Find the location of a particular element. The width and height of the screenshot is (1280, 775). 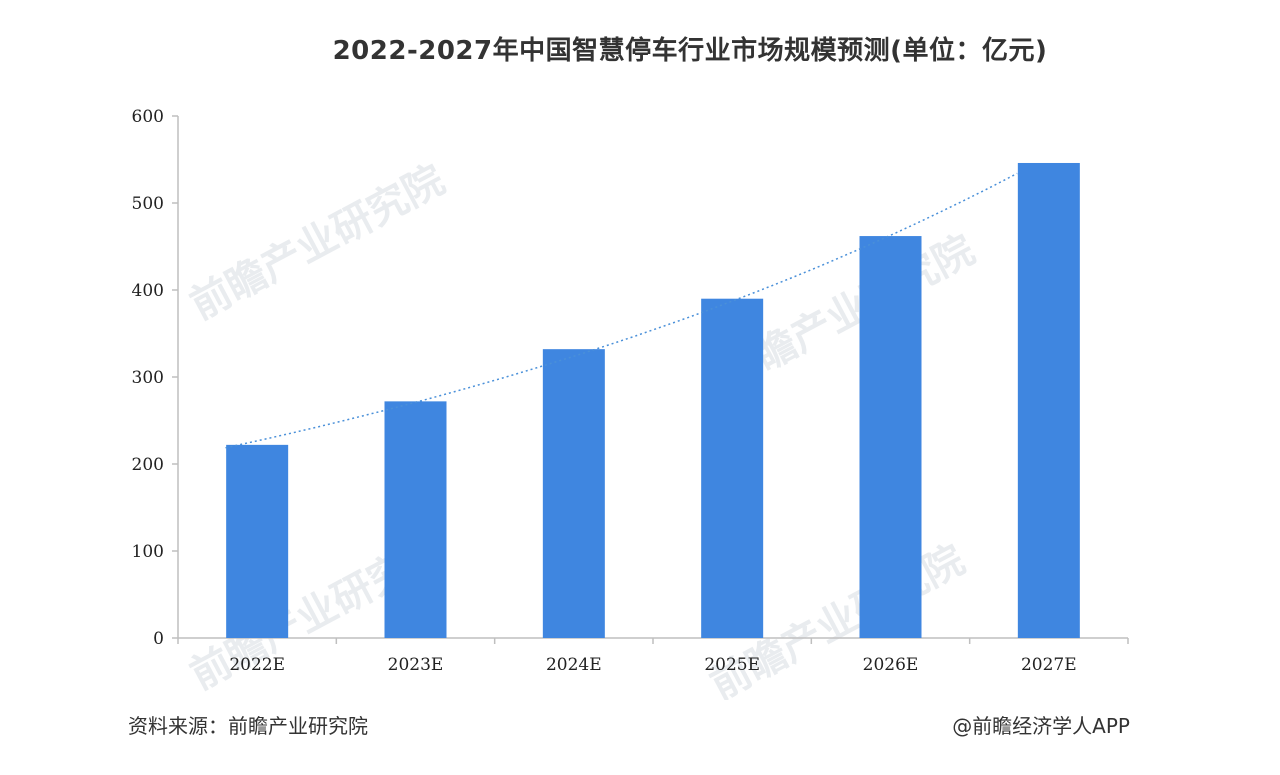

x-tick-label: 2027E is located at coordinates (1049, 665).